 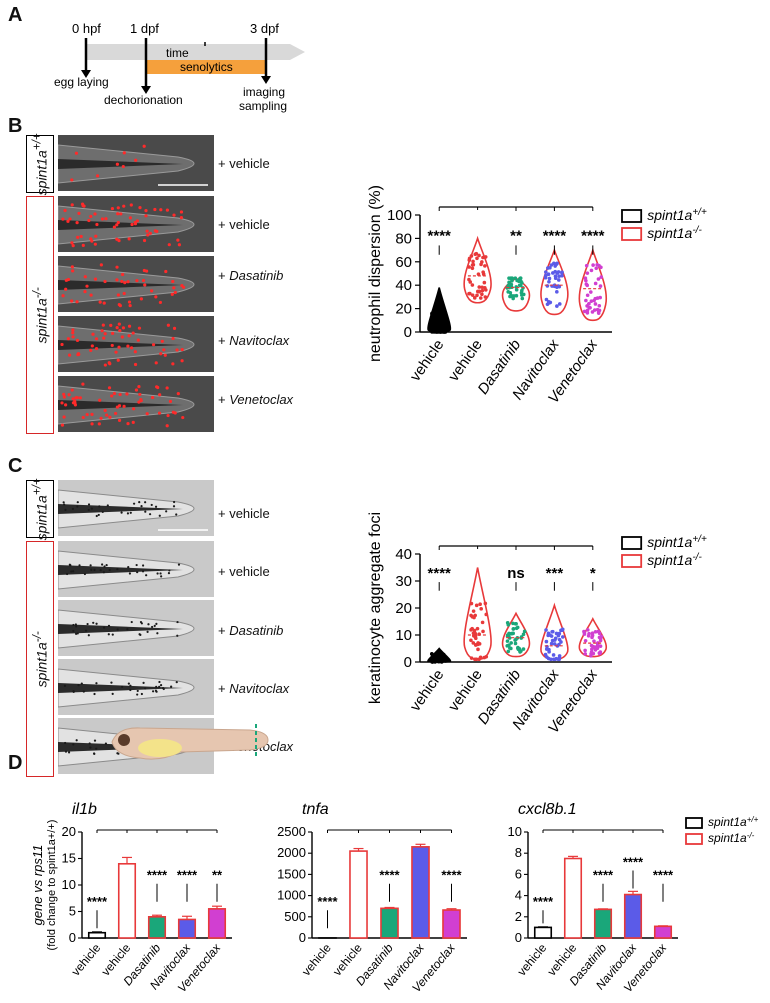 What do you see at coordinates (403, 285) in the screenshot?
I see `y-tick-label: 40` at bounding box center [403, 285].